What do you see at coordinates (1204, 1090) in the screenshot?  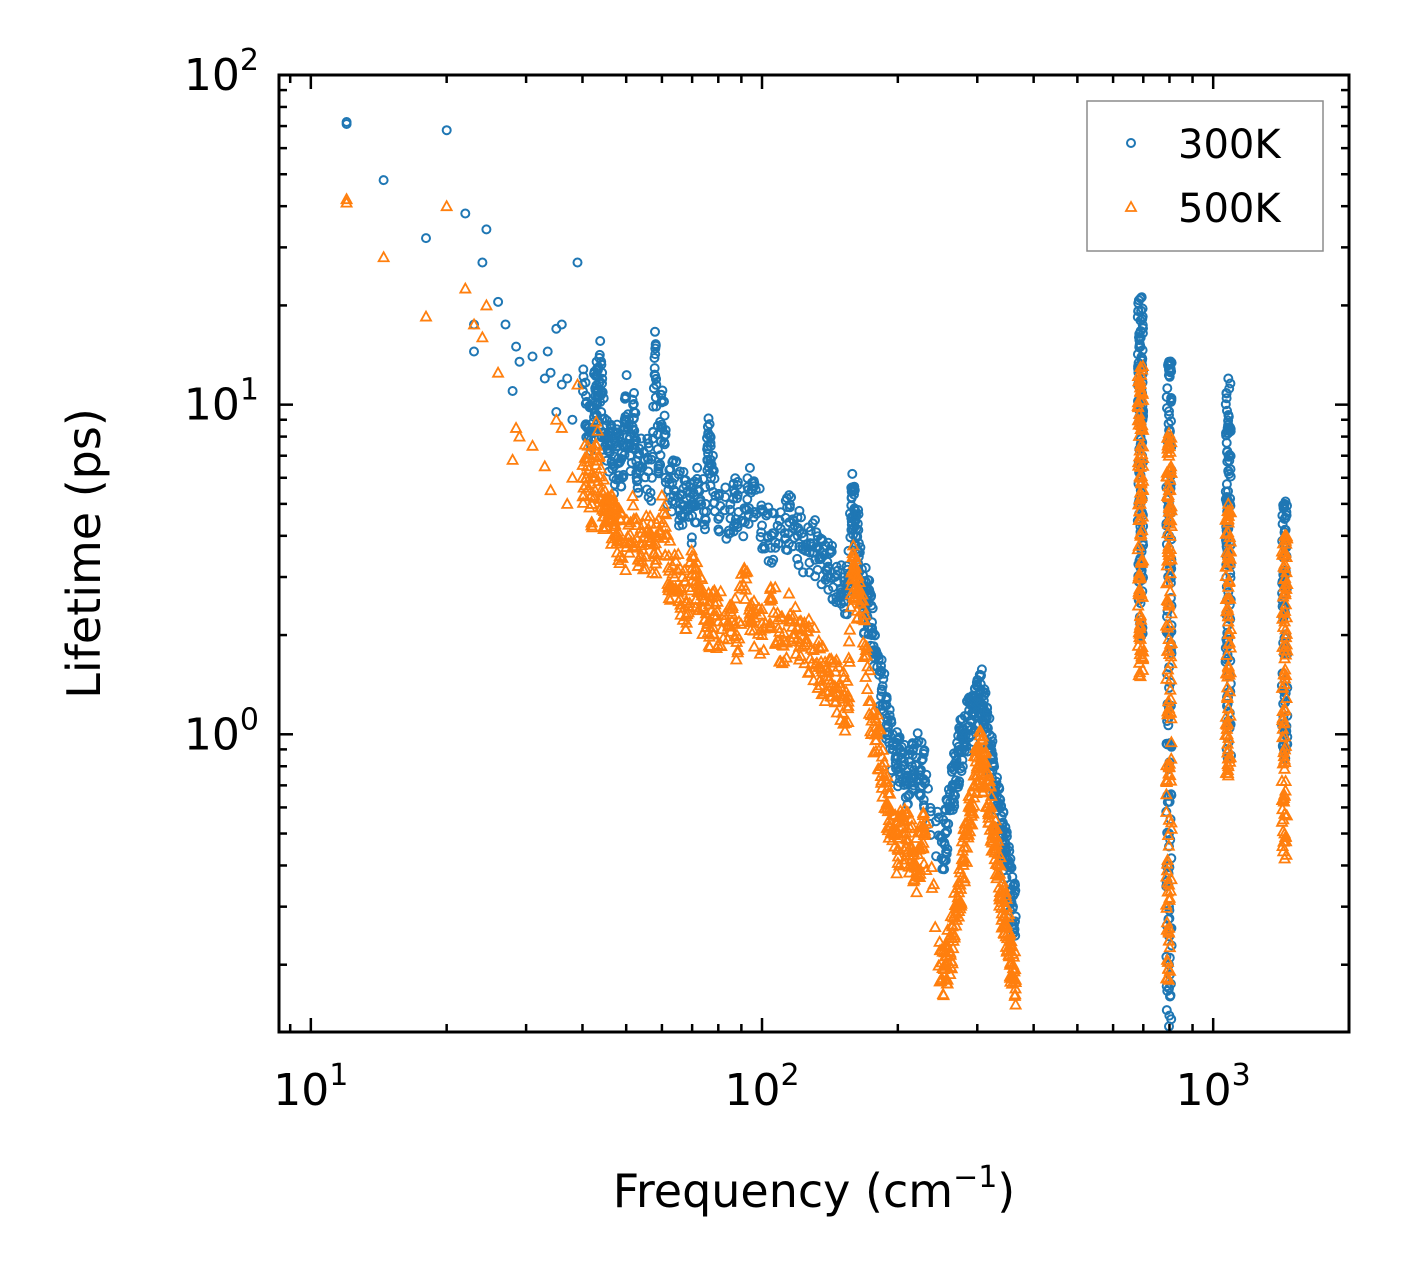 I see `x-tick-label-base: 10` at bounding box center [1204, 1090].